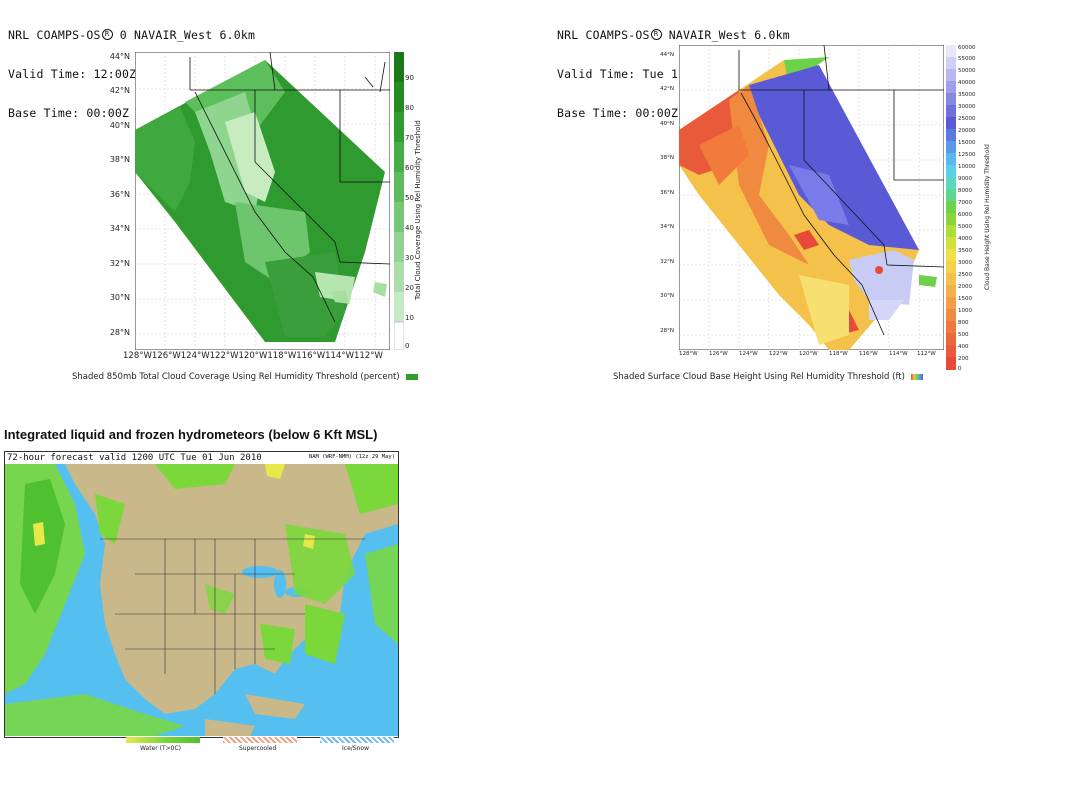 This screenshot has height=800, width=1066. Describe the element at coordinates (163, 740) in the screenshot. I see `water-swatch-icon` at that location.